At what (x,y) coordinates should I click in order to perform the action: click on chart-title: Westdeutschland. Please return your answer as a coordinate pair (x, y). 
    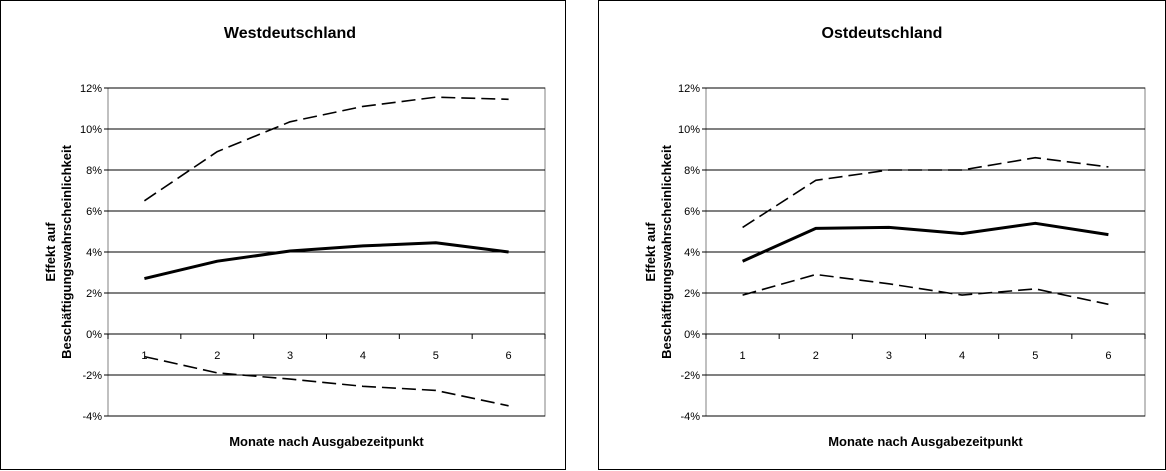
    Looking at the image, I should click on (290, 33).